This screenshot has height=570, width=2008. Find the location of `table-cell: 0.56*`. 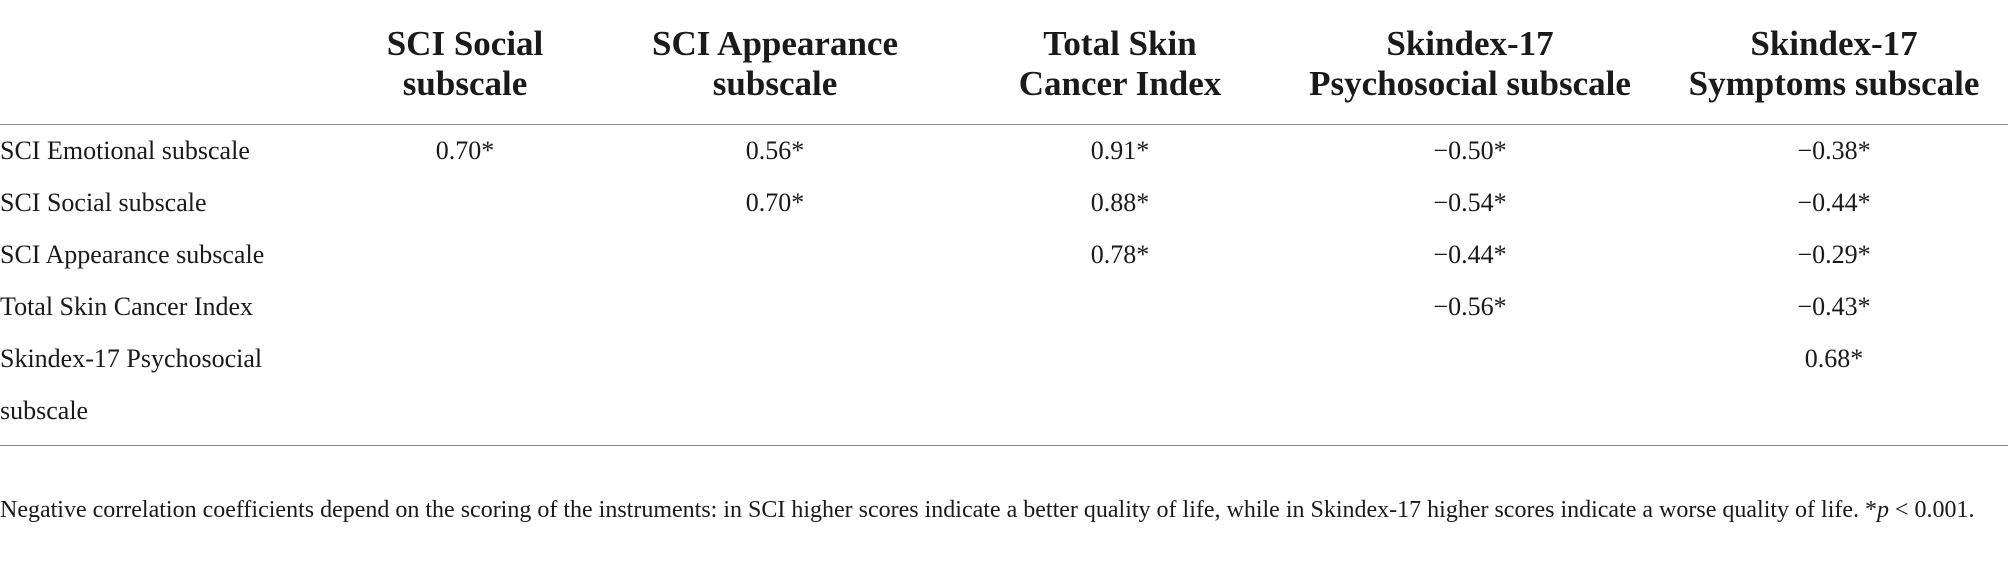

table-cell: 0.56* is located at coordinates (775, 150).